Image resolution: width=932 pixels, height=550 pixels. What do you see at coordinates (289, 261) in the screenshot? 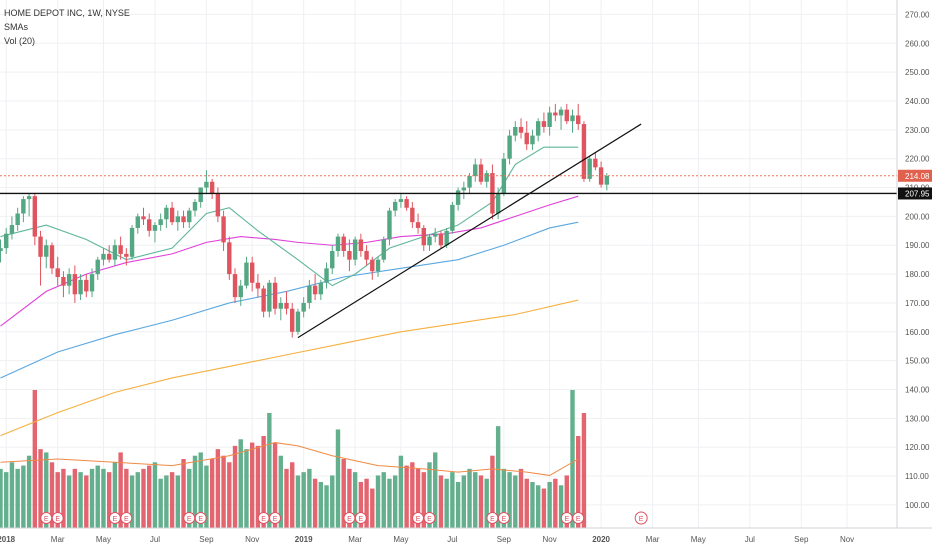
I see `sma-mid-line` at bounding box center [289, 261].